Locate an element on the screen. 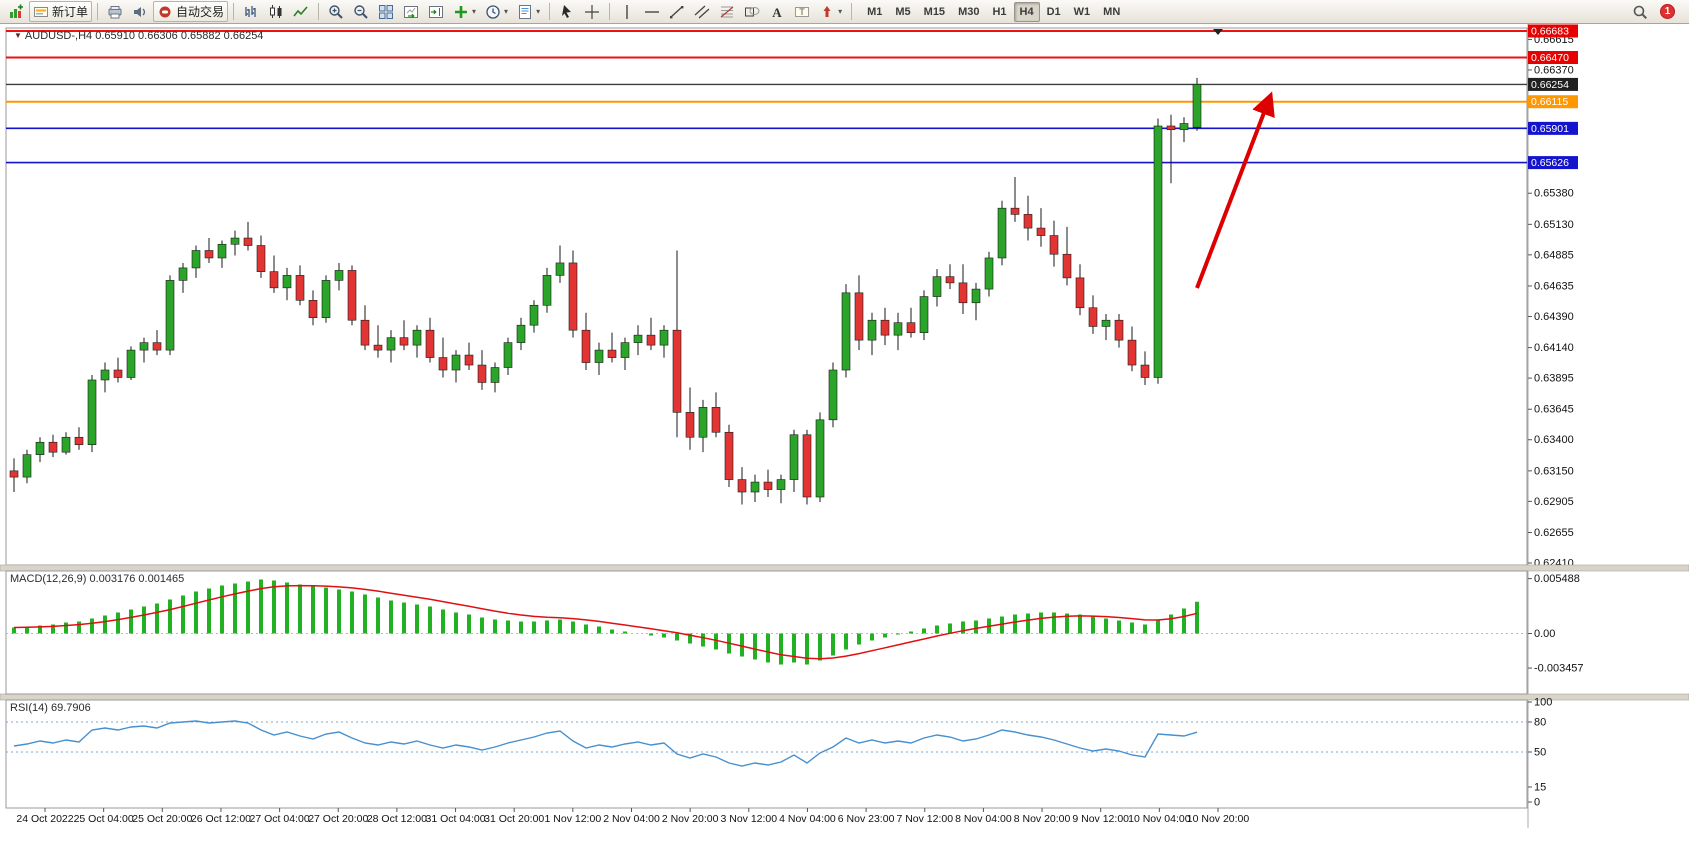  timeframe-M1: M1 is located at coordinates (875, 11).